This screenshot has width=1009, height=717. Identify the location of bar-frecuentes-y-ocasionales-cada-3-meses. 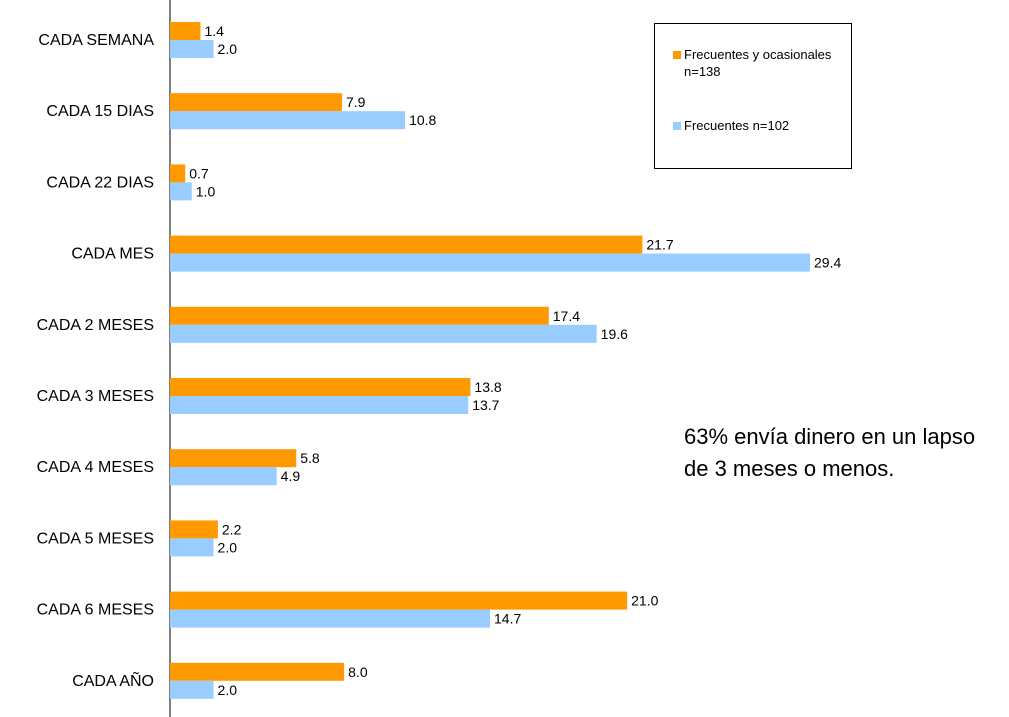
(320, 387).